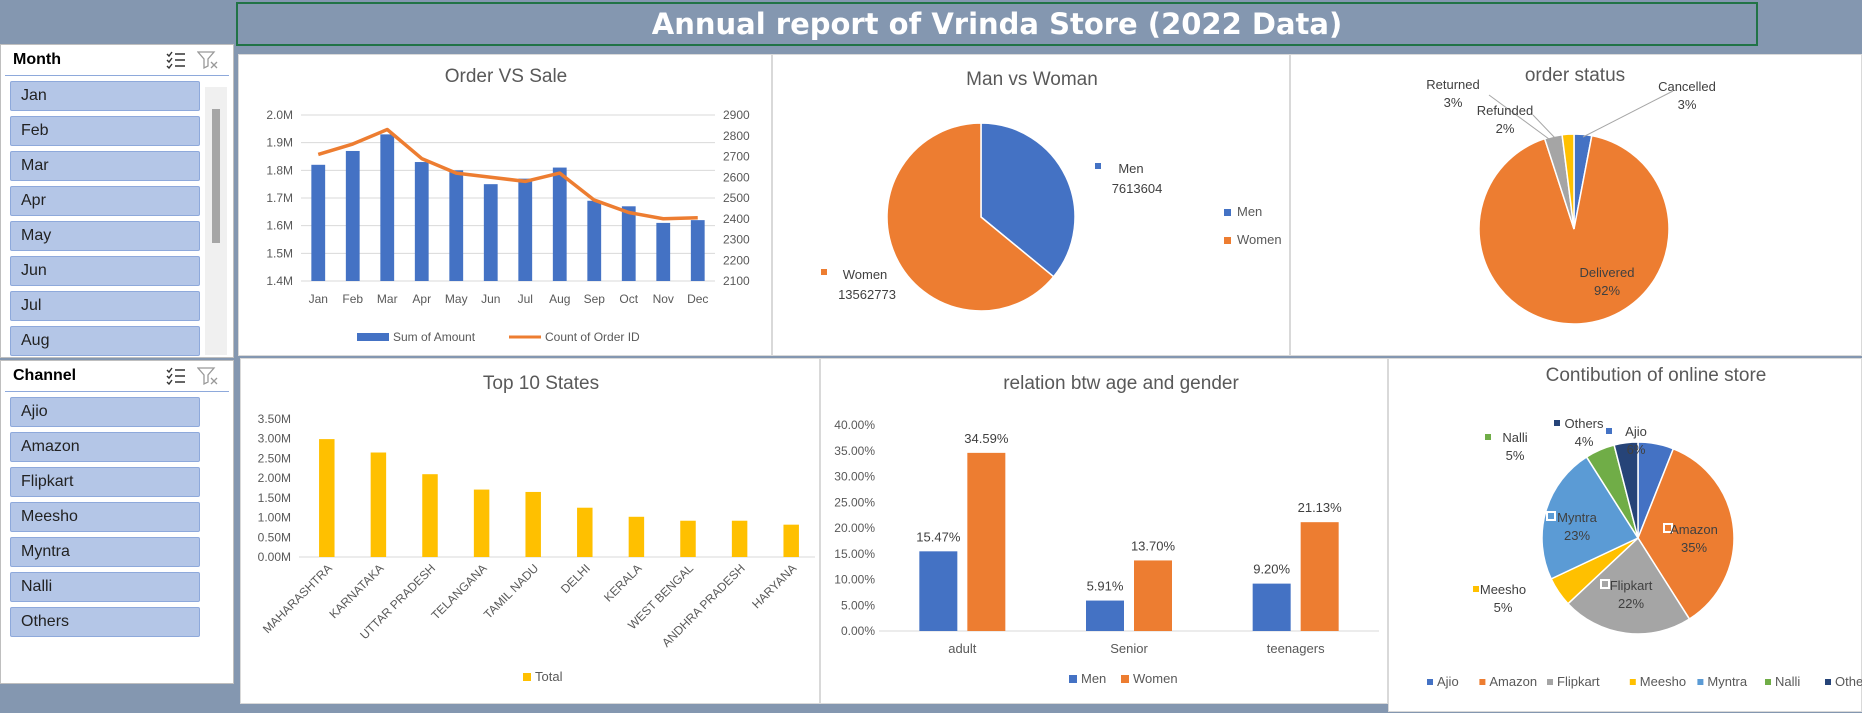  What do you see at coordinates (854, 502) in the screenshot?
I see `y-tick-label: 25.00%` at bounding box center [854, 502].